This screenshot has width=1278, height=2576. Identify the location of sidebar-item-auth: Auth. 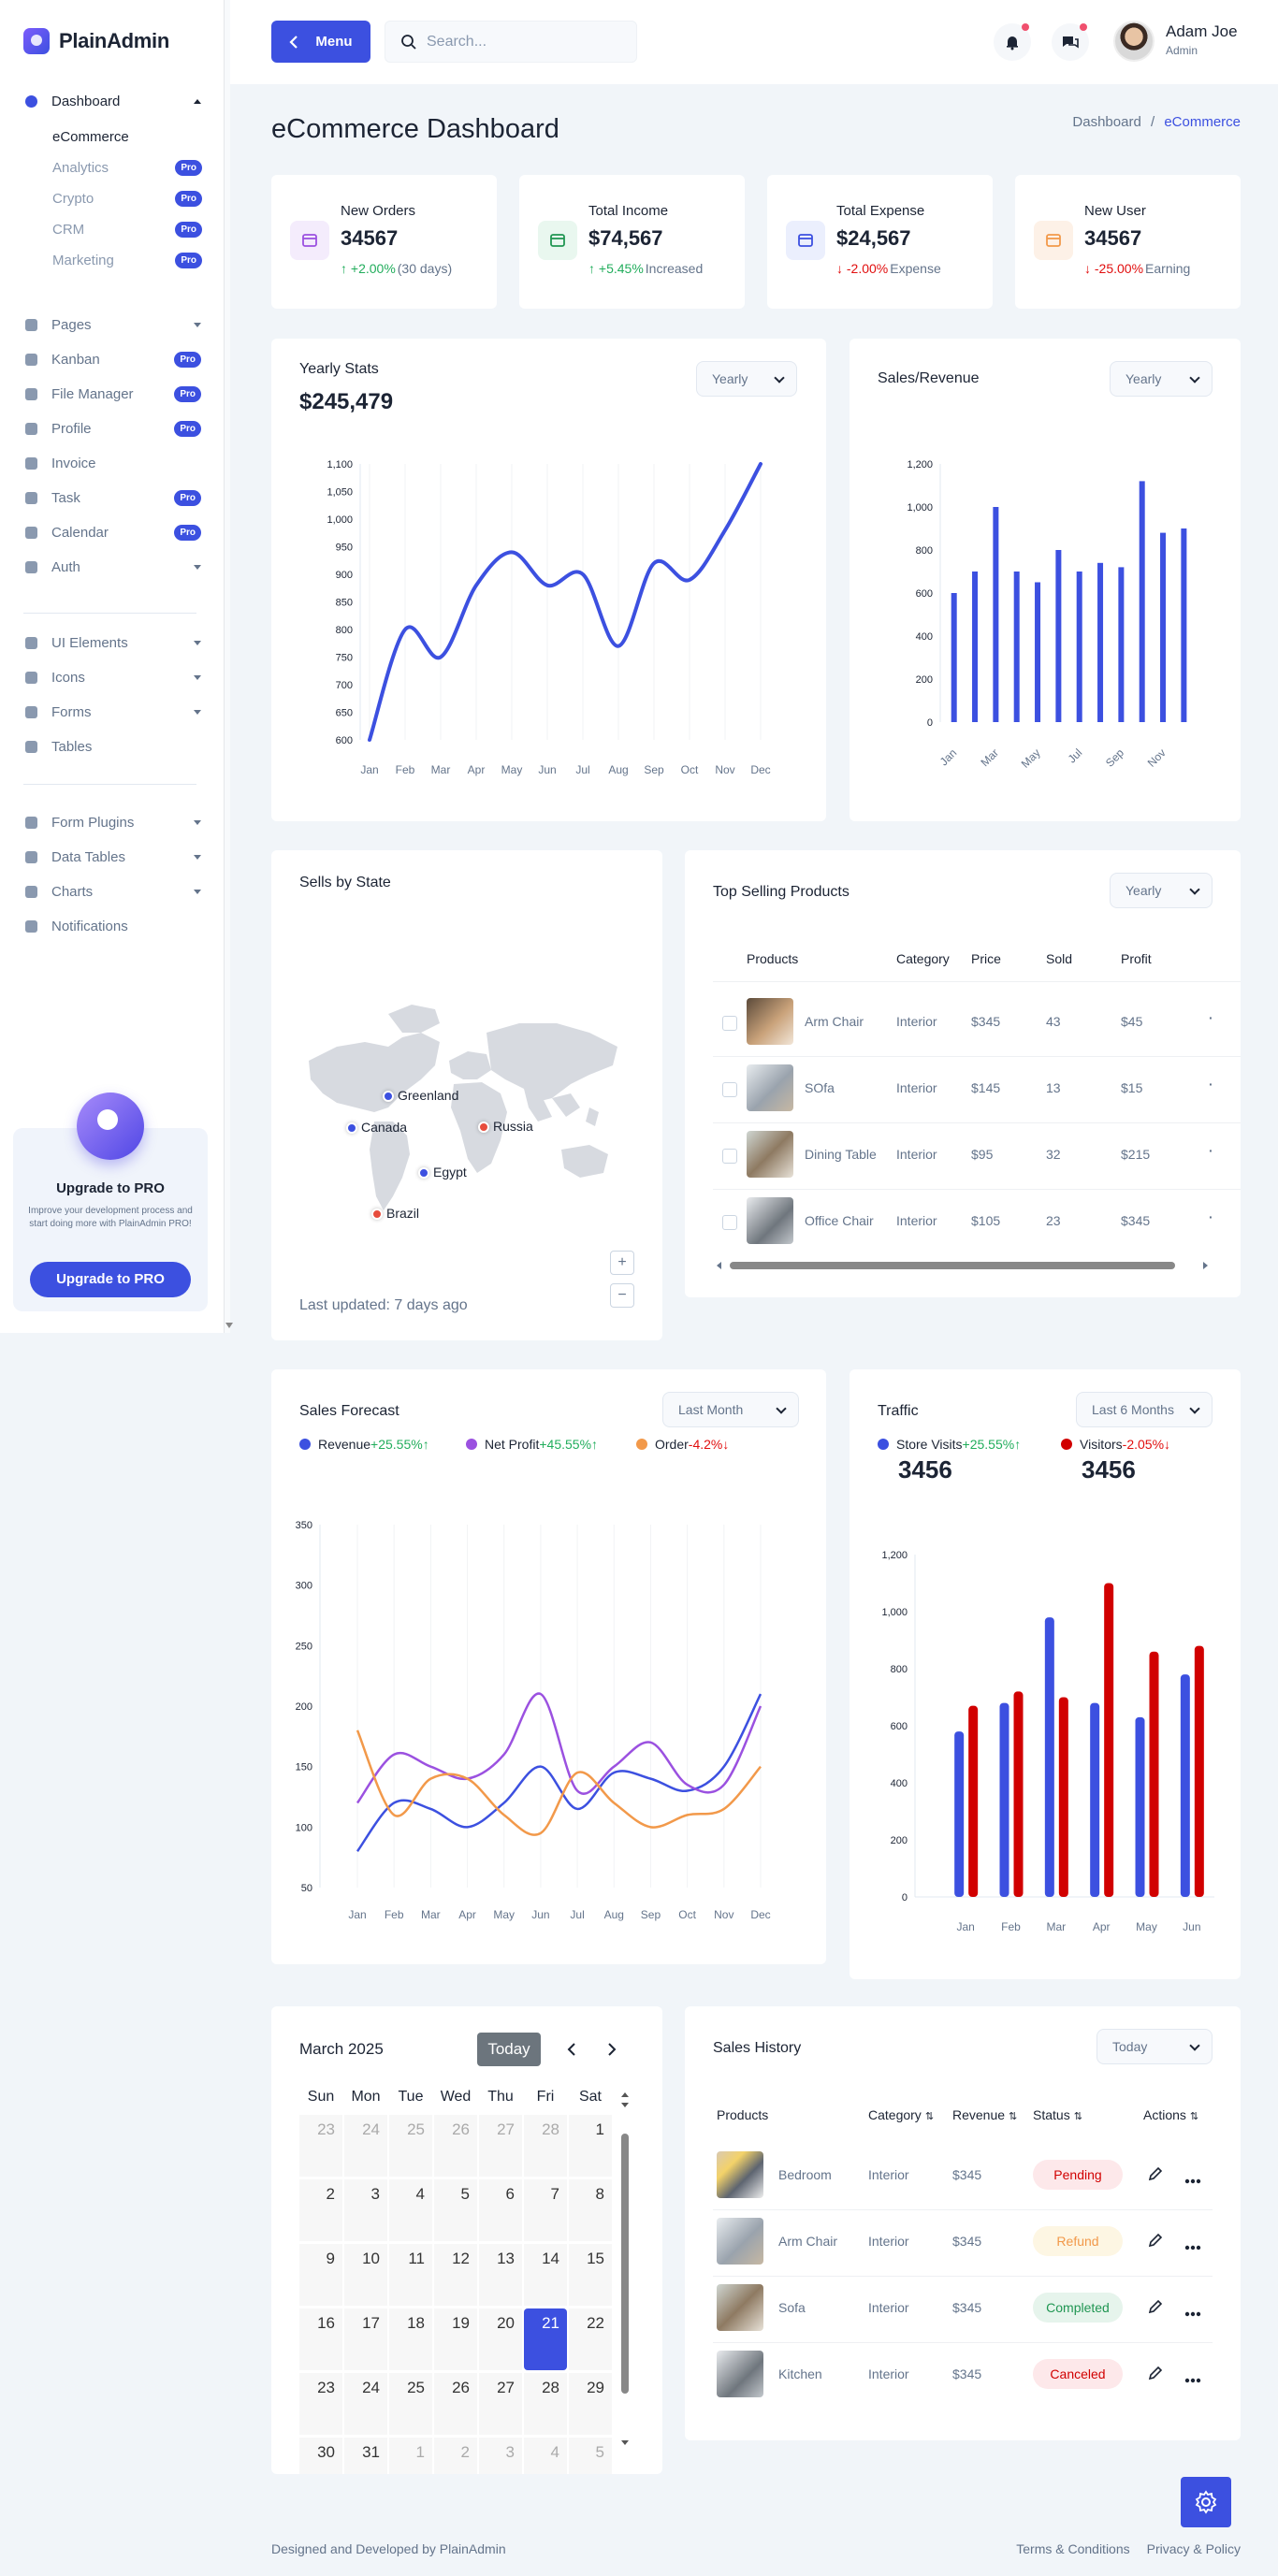
(112, 567).